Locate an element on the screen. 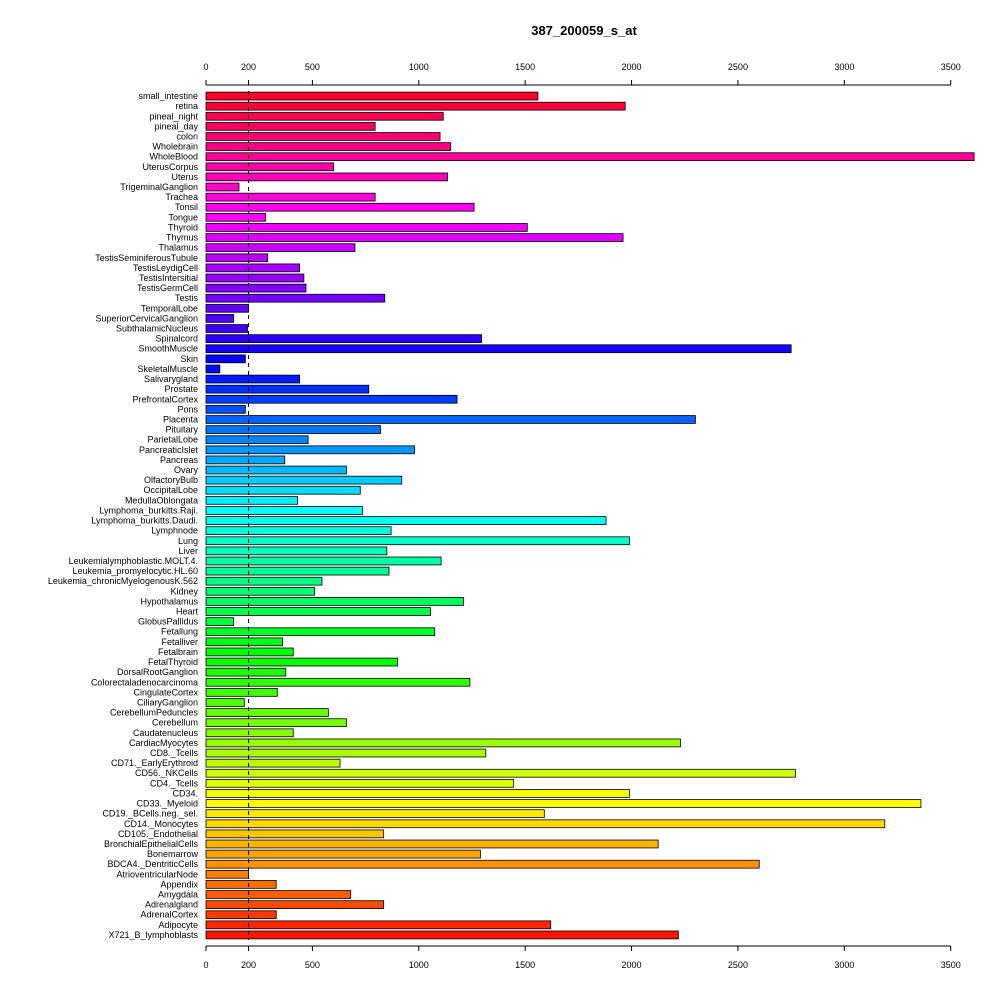 The width and height of the screenshot is (1000, 1000). category-label: TestisLeydigCell is located at coordinates (165, 268).